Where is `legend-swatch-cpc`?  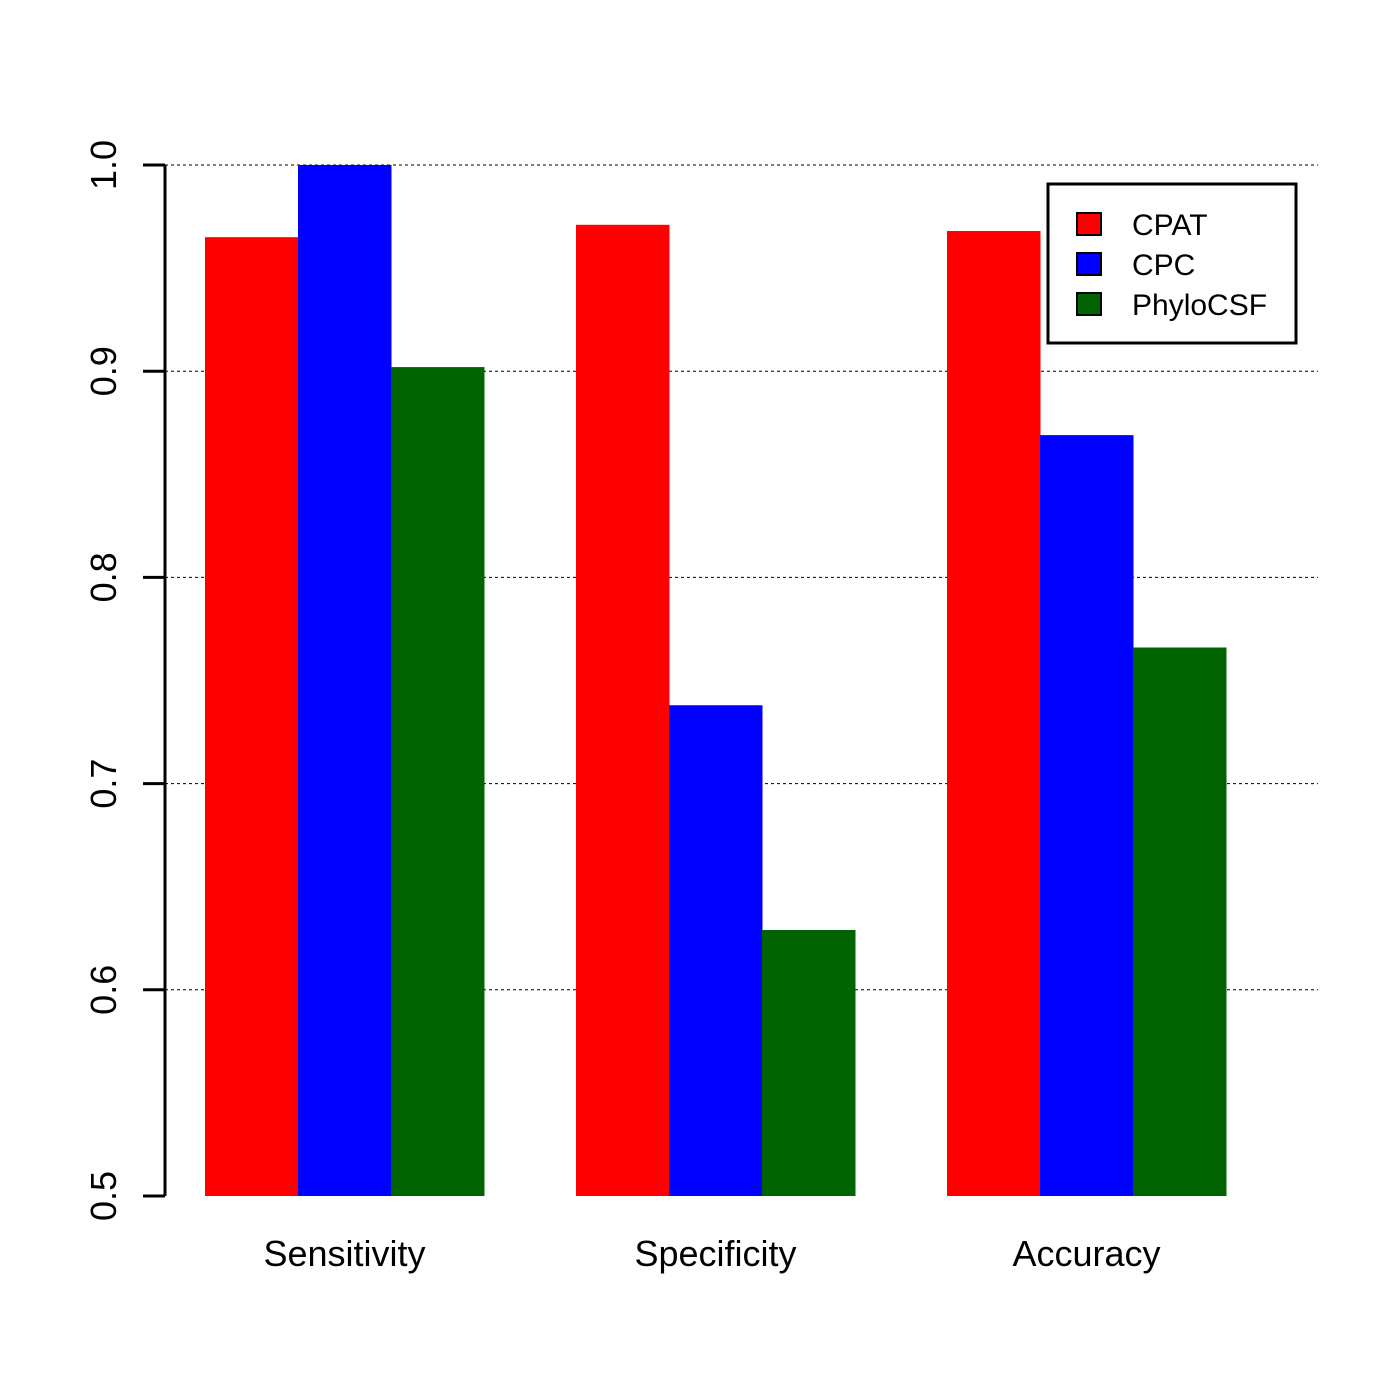
legend-swatch-cpc is located at coordinates (1089, 264).